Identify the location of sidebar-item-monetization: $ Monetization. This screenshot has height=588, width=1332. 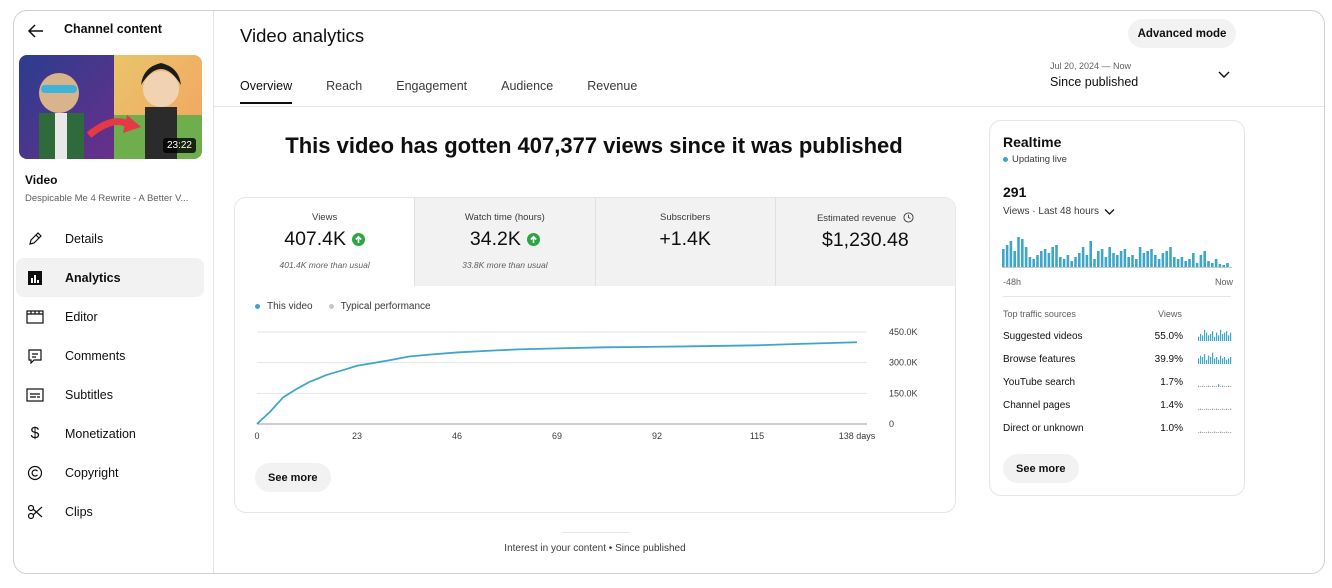
(110, 433).